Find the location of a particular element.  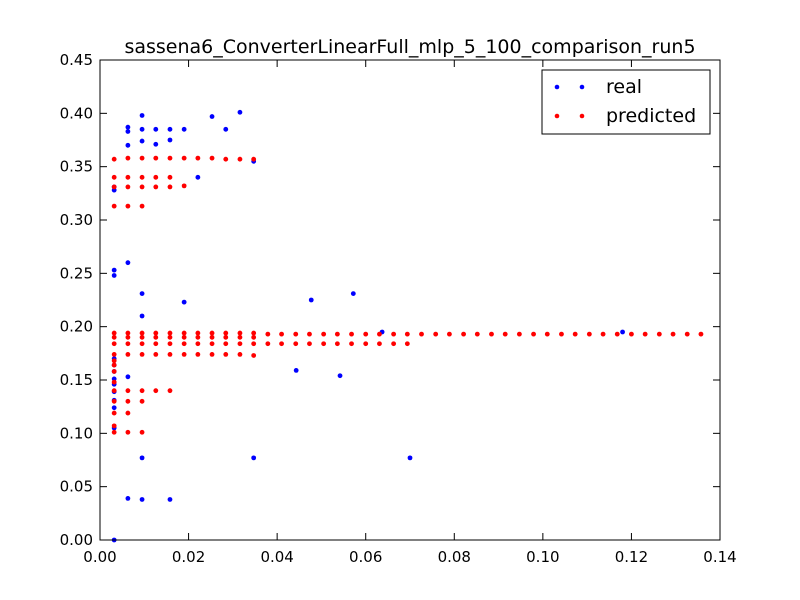

x-tick-label: 0.06 is located at coordinates (365, 557).